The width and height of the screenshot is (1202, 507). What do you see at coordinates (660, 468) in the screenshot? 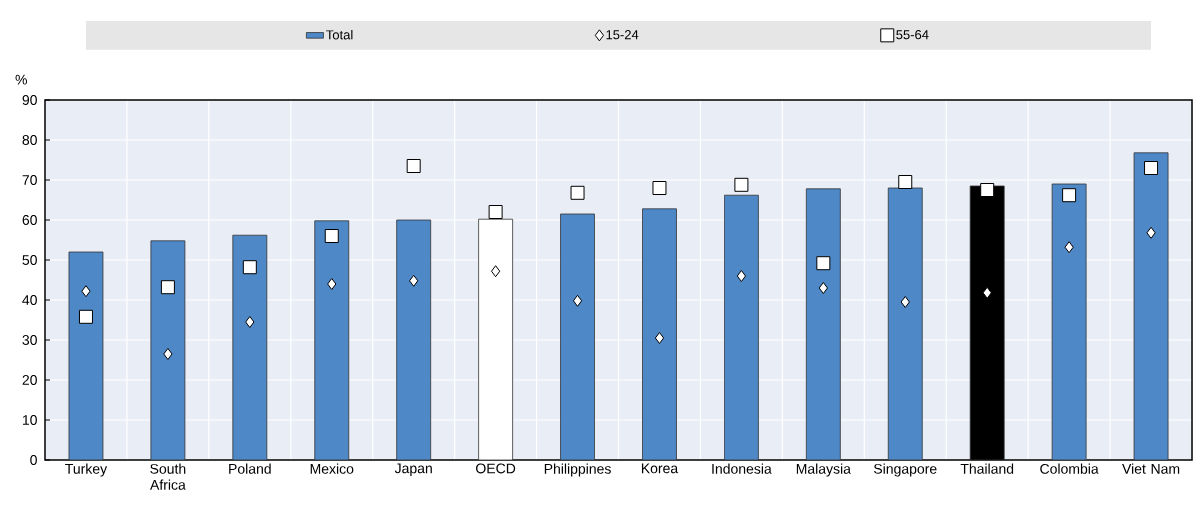
I see `x-tick-label: Korea` at bounding box center [660, 468].